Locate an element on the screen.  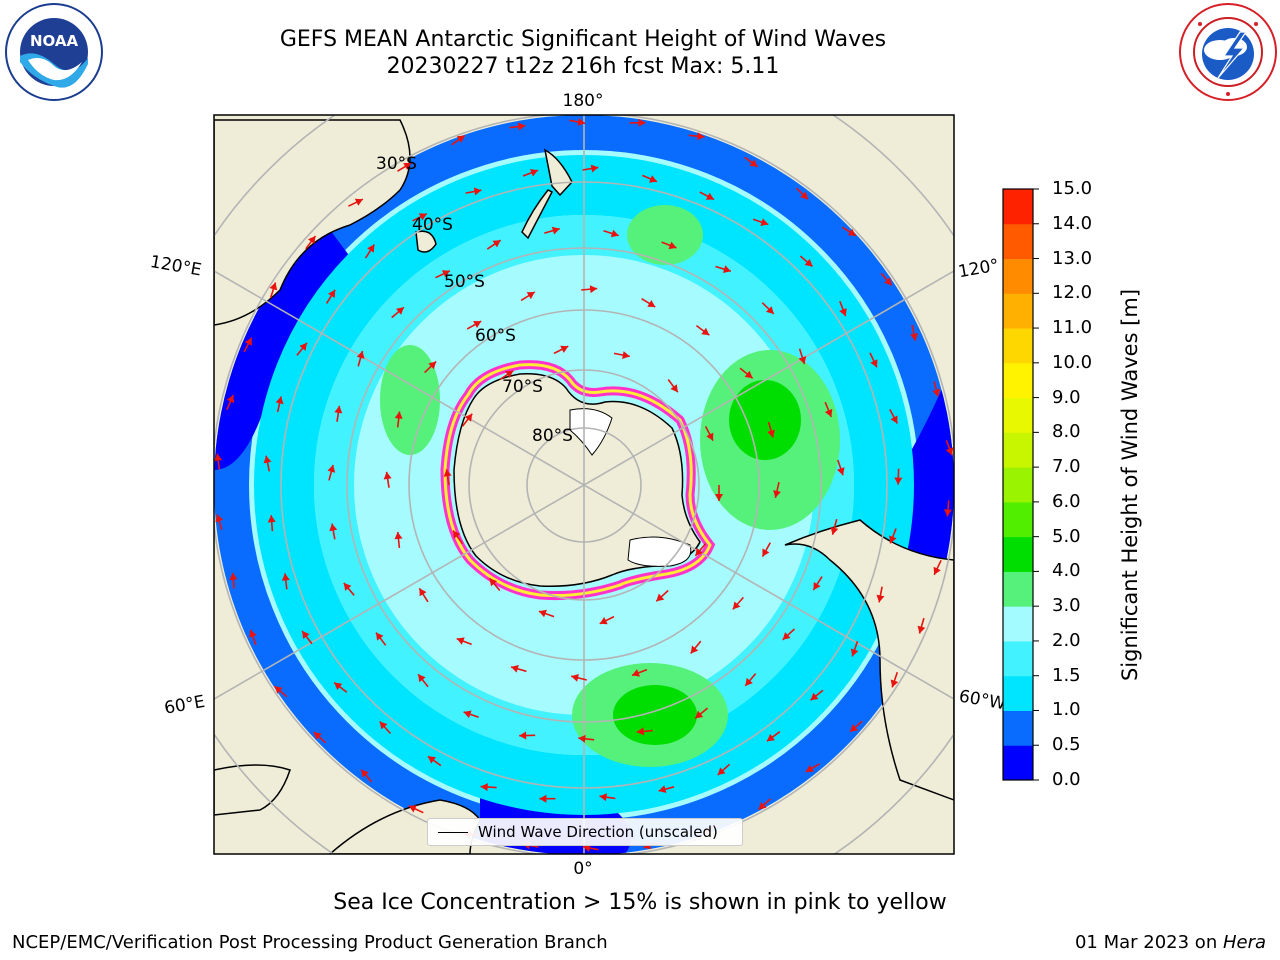
colorbar-tick-label: 0.0 is located at coordinates (1066, 779).